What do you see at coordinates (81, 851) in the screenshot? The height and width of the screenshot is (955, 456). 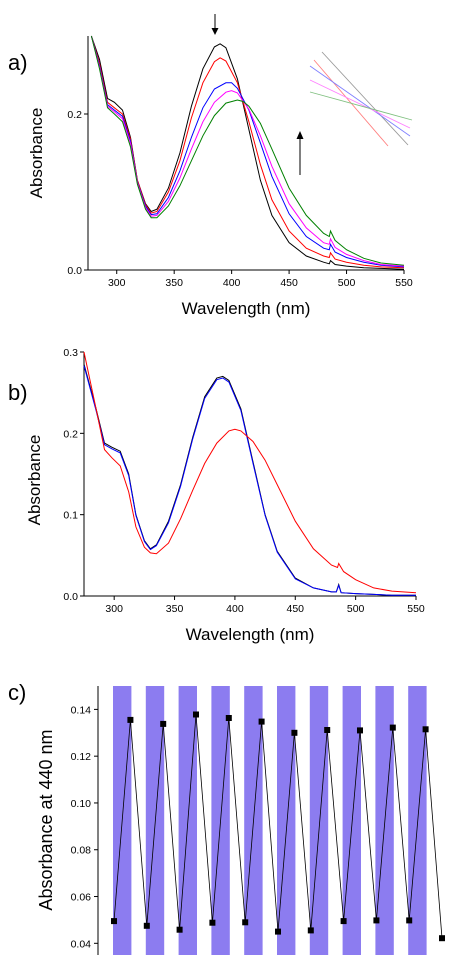 I see `panel-c-y-tick-label: 0.08` at bounding box center [81, 851].